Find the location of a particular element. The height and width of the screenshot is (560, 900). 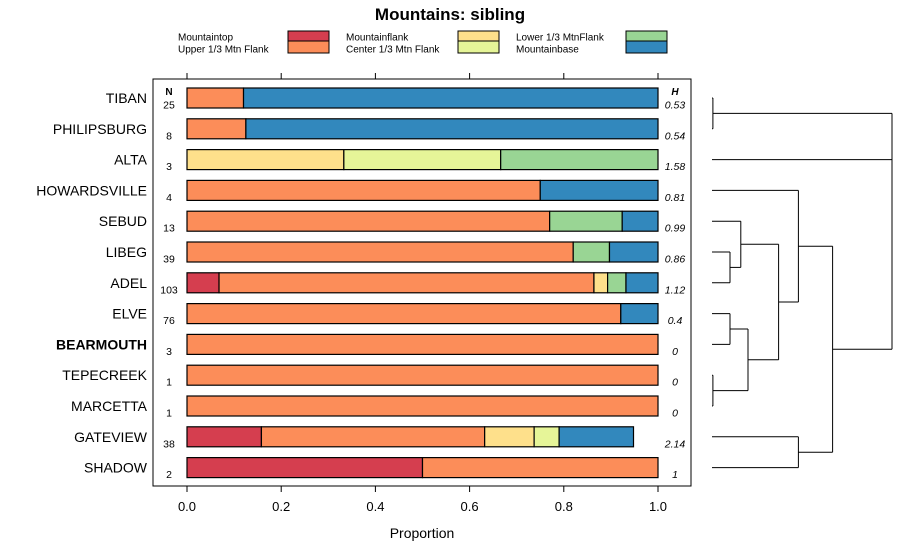

n-value: 25 is located at coordinates (169, 106).